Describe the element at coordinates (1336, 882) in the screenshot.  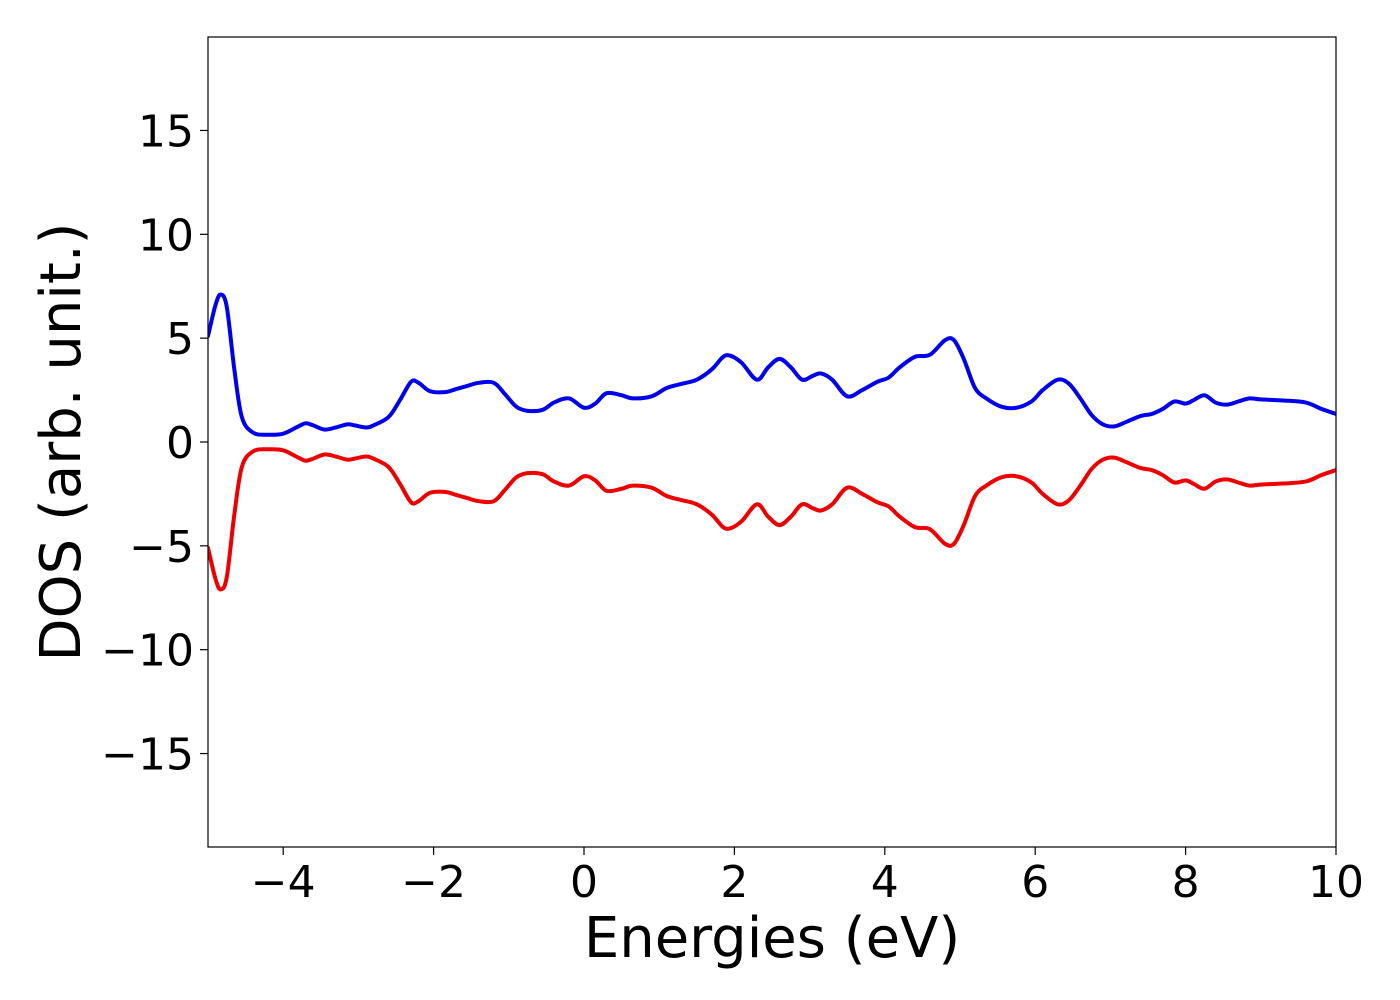
I see `x-tick-label: 10` at that location.